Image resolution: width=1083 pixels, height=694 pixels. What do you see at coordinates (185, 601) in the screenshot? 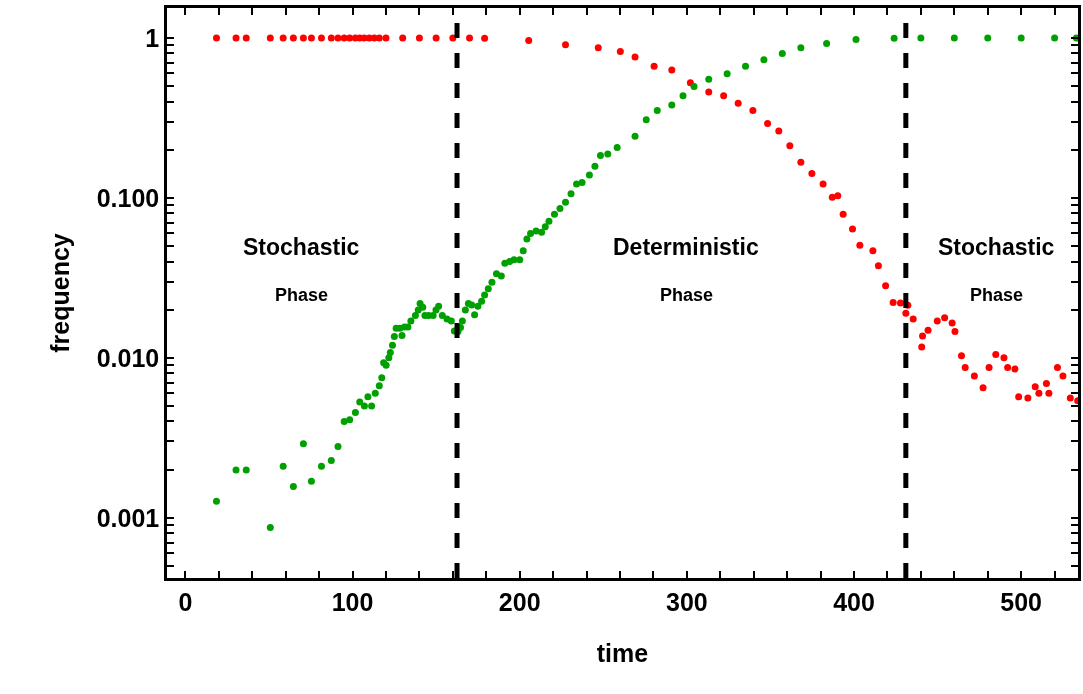
I see `x-tick-label: 0` at bounding box center [185, 601].